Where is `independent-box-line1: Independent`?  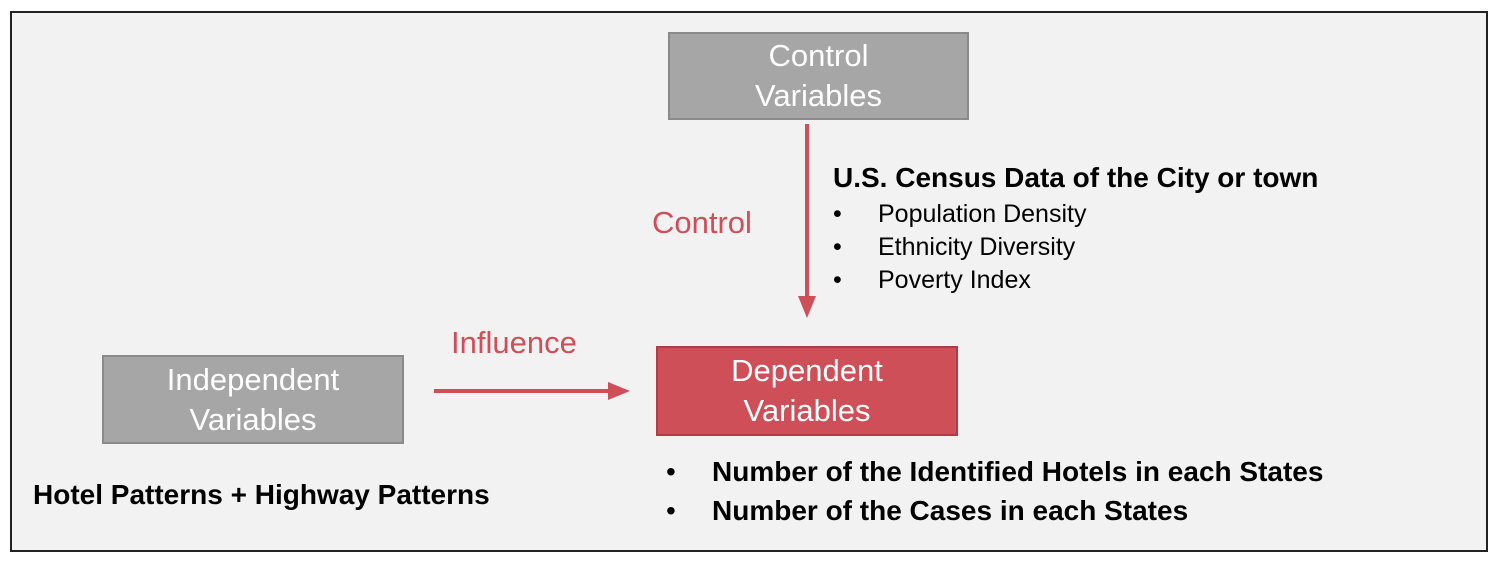 independent-box-line1: Independent is located at coordinates (253, 379).